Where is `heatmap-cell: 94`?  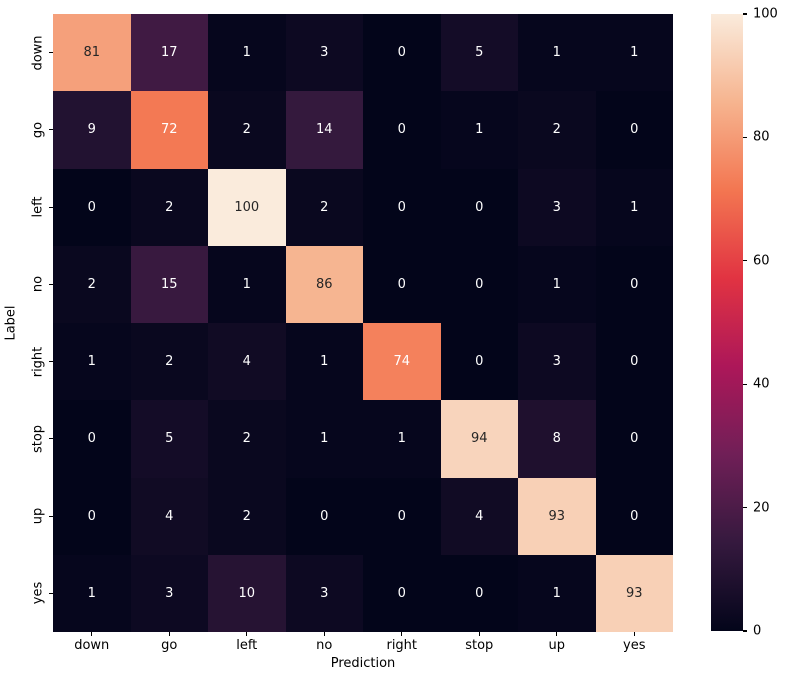 heatmap-cell: 94 is located at coordinates (479, 439).